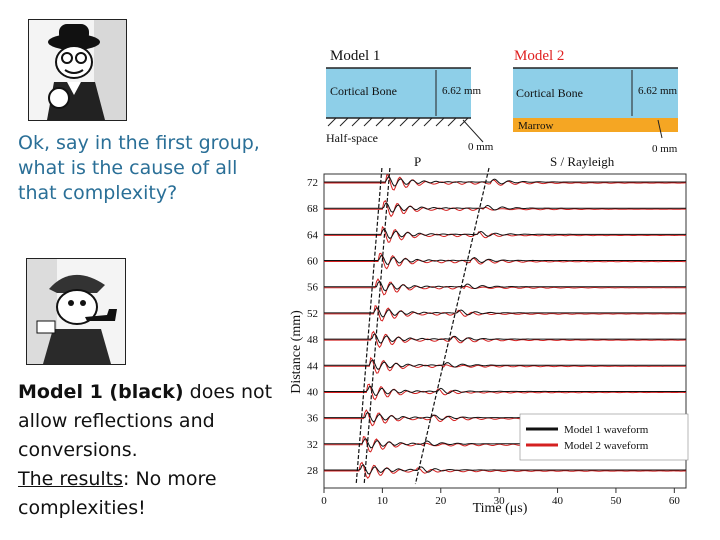 The width and height of the screenshot is (720, 540). Describe the element at coordinates (312, 314) in the screenshot. I see `y-tick-label: 52` at that location.